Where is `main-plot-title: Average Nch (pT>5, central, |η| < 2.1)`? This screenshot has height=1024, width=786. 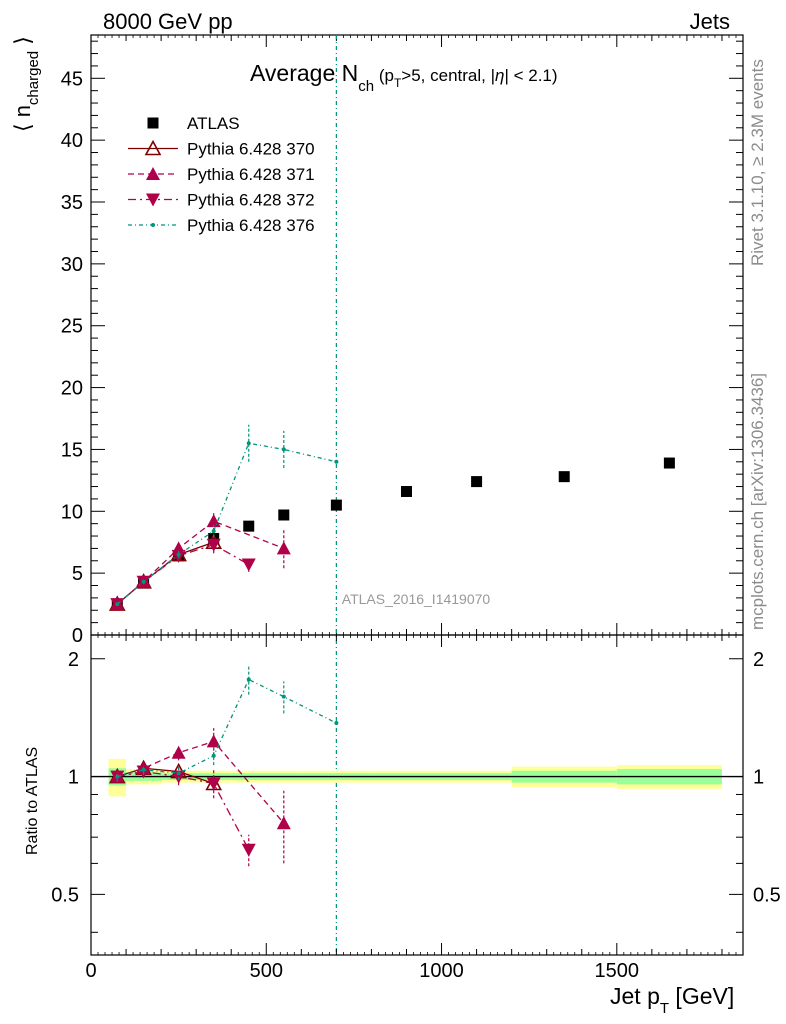 main-plot-title: Average Nch (pT>5, central, |η| < 2.1) is located at coordinates (404, 77).